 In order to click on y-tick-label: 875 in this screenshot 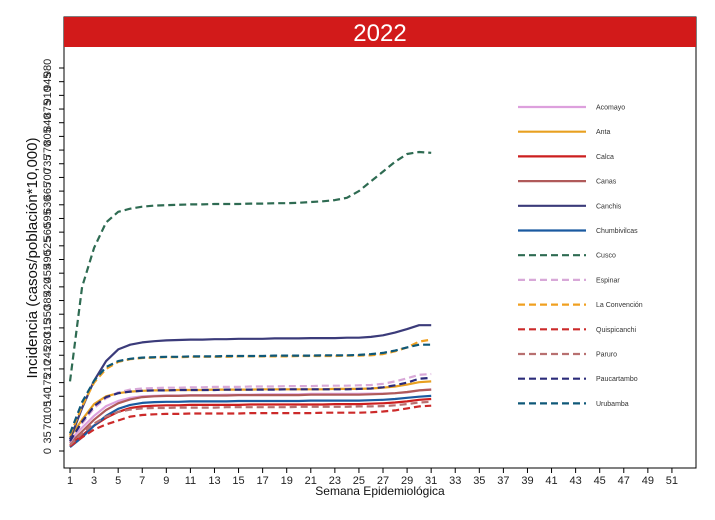, I will do `click(48, 109)`.